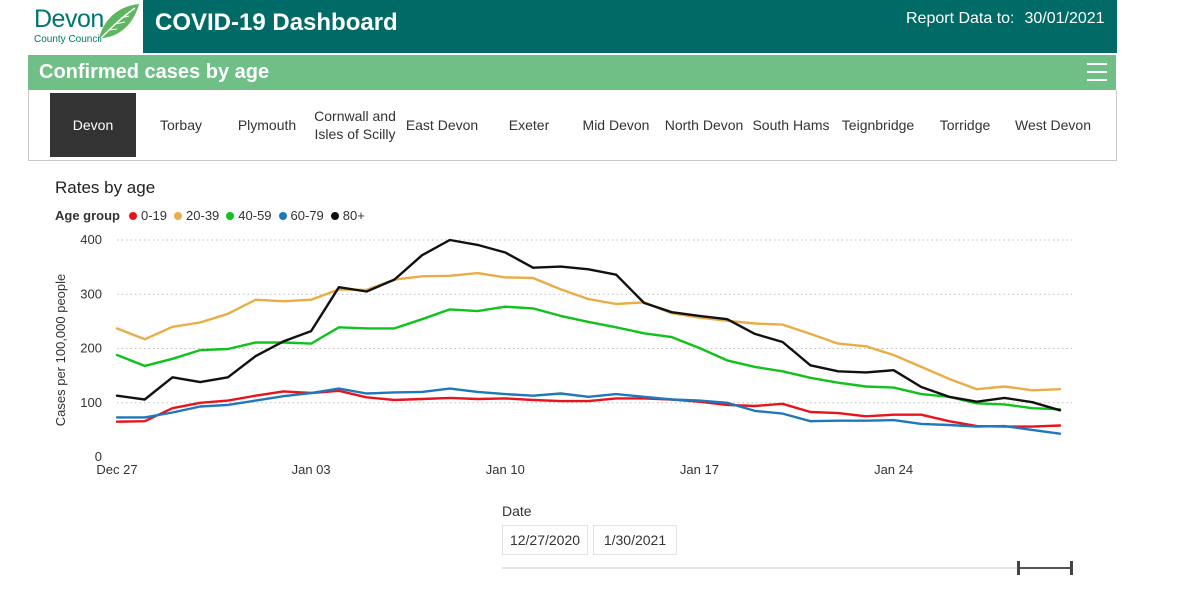 The height and width of the screenshot is (603, 1200). What do you see at coordinates (154, 215) in the screenshot?
I see `legend-label: 0-19` at bounding box center [154, 215].